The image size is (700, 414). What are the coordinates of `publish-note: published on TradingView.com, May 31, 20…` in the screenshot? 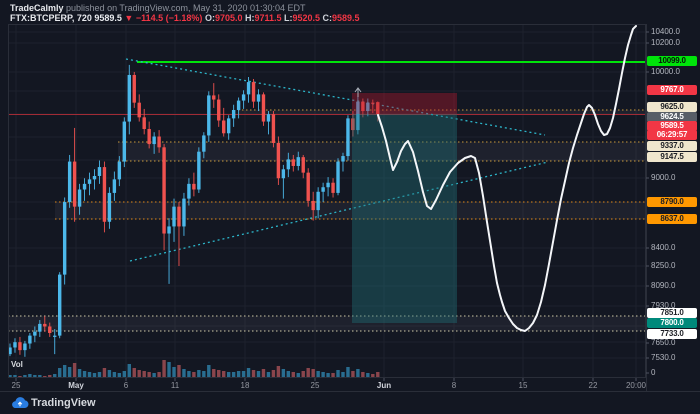 It's located at (184, 8).